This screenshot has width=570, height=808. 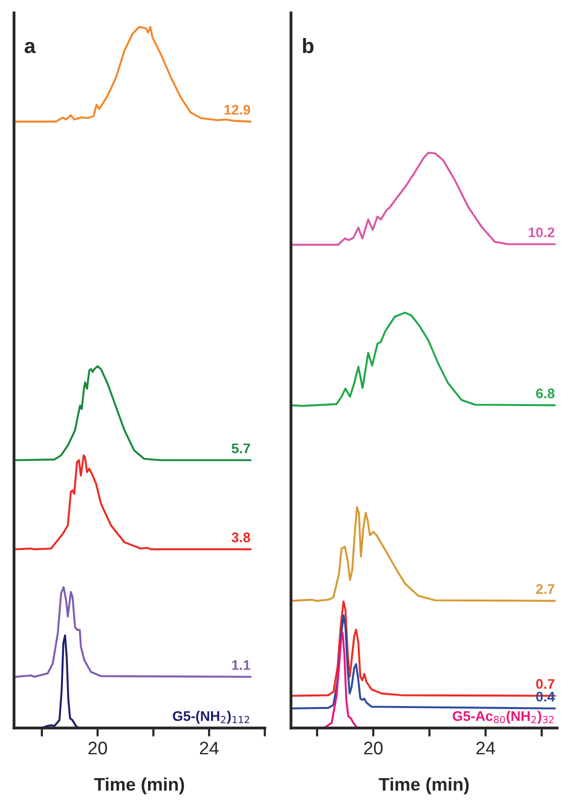 What do you see at coordinates (237, 109) in the screenshot?
I see `series-label: 12.9` at bounding box center [237, 109].